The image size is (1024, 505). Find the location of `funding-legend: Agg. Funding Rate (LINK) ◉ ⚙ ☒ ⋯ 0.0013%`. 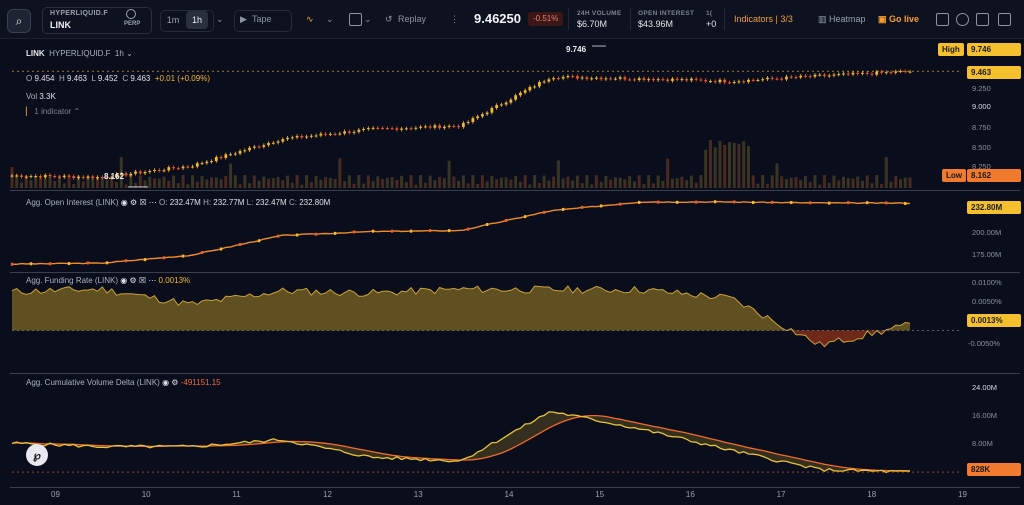

funding-legend: Agg. Funding Rate (LINK) ◉ ⚙ ☒ ⋯ 0.0013% is located at coordinates (108, 280).